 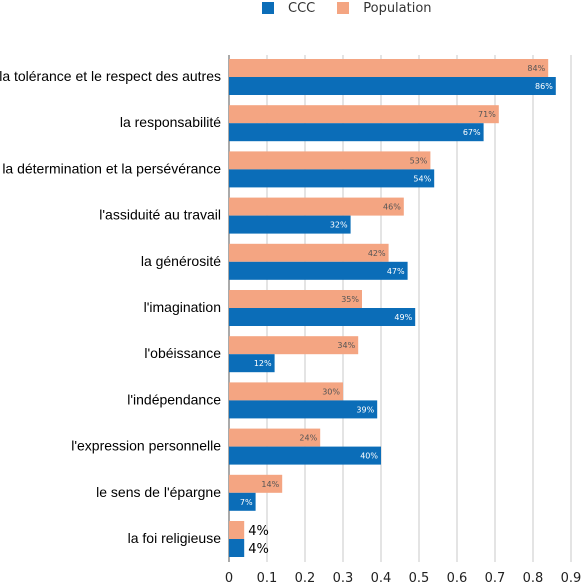 What do you see at coordinates (419, 160) in the screenshot?
I see `value-label-population-2: 53%` at bounding box center [419, 160].